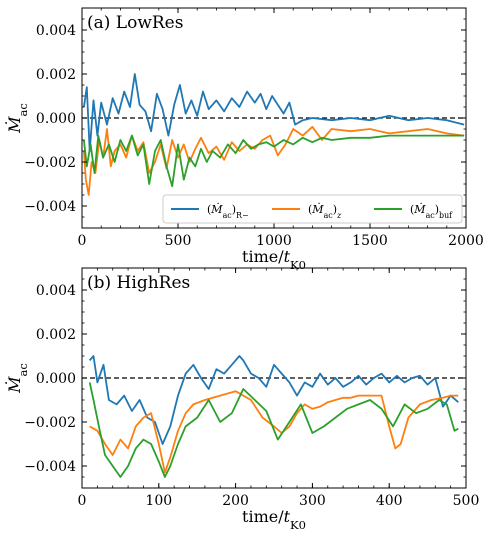  What do you see at coordinates (370, 241) in the screenshot?
I see `x-tick-label: 1500` at bounding box center [370, 241].